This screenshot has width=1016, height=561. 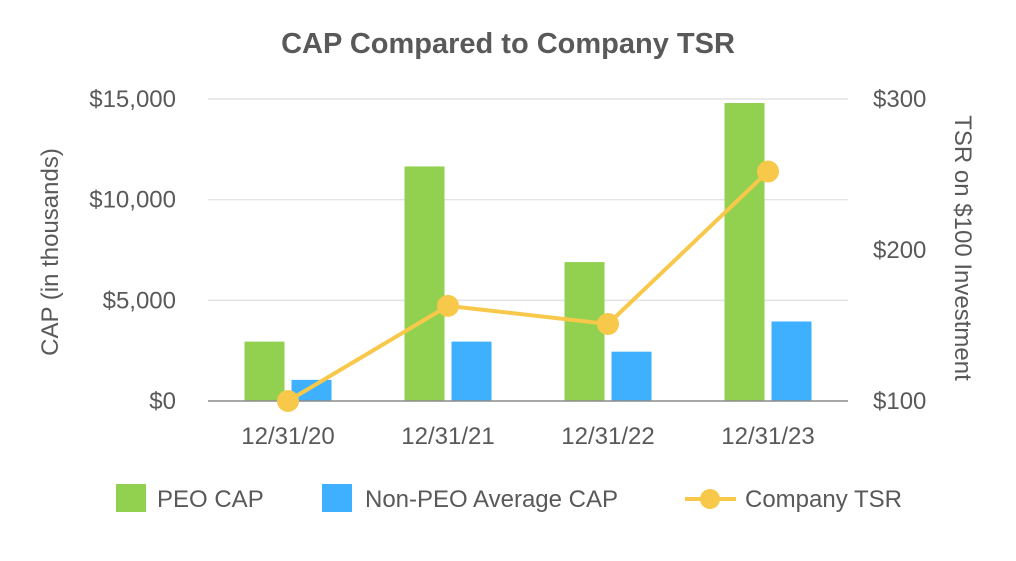 What do you see at coordinates (508, 44) in the screenshot?
I see `chart-title: CAP Compared to Company TSR` at bounding box center [508, 44].